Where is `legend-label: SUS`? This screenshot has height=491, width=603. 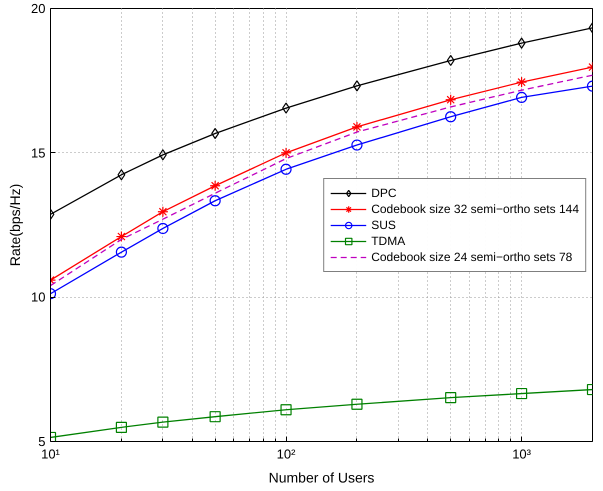
legend-label: SUS is located at coordinates (383, 224).